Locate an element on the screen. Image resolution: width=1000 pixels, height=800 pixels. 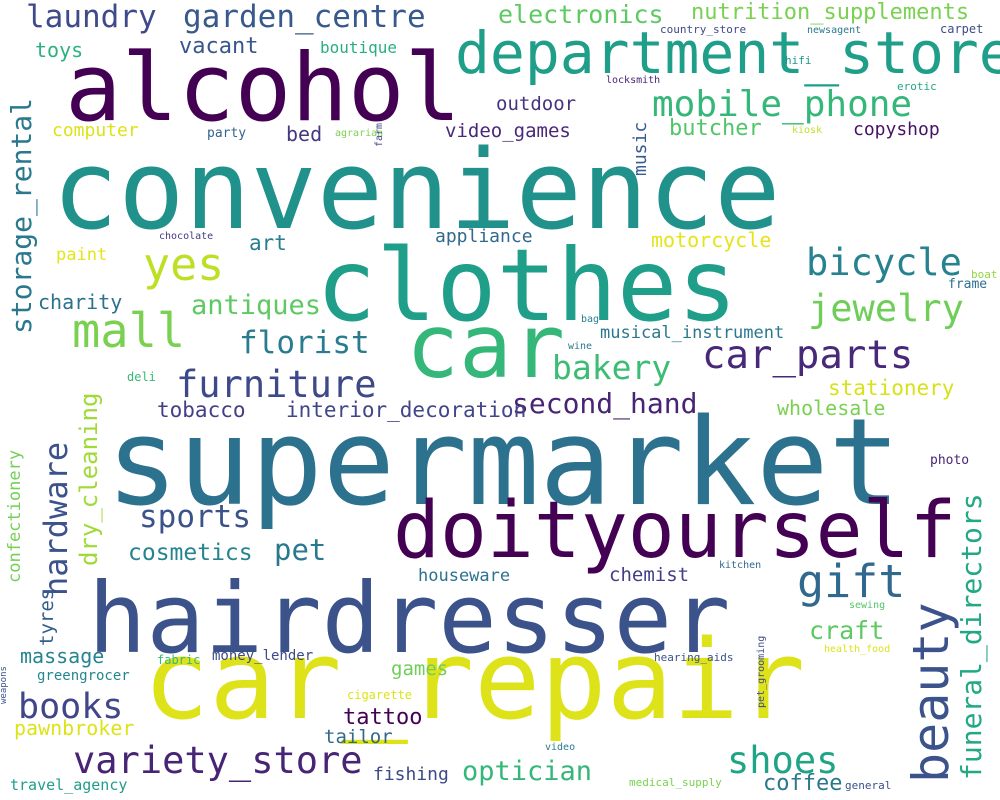
word: doityourself is located at coordinates (675, 531).